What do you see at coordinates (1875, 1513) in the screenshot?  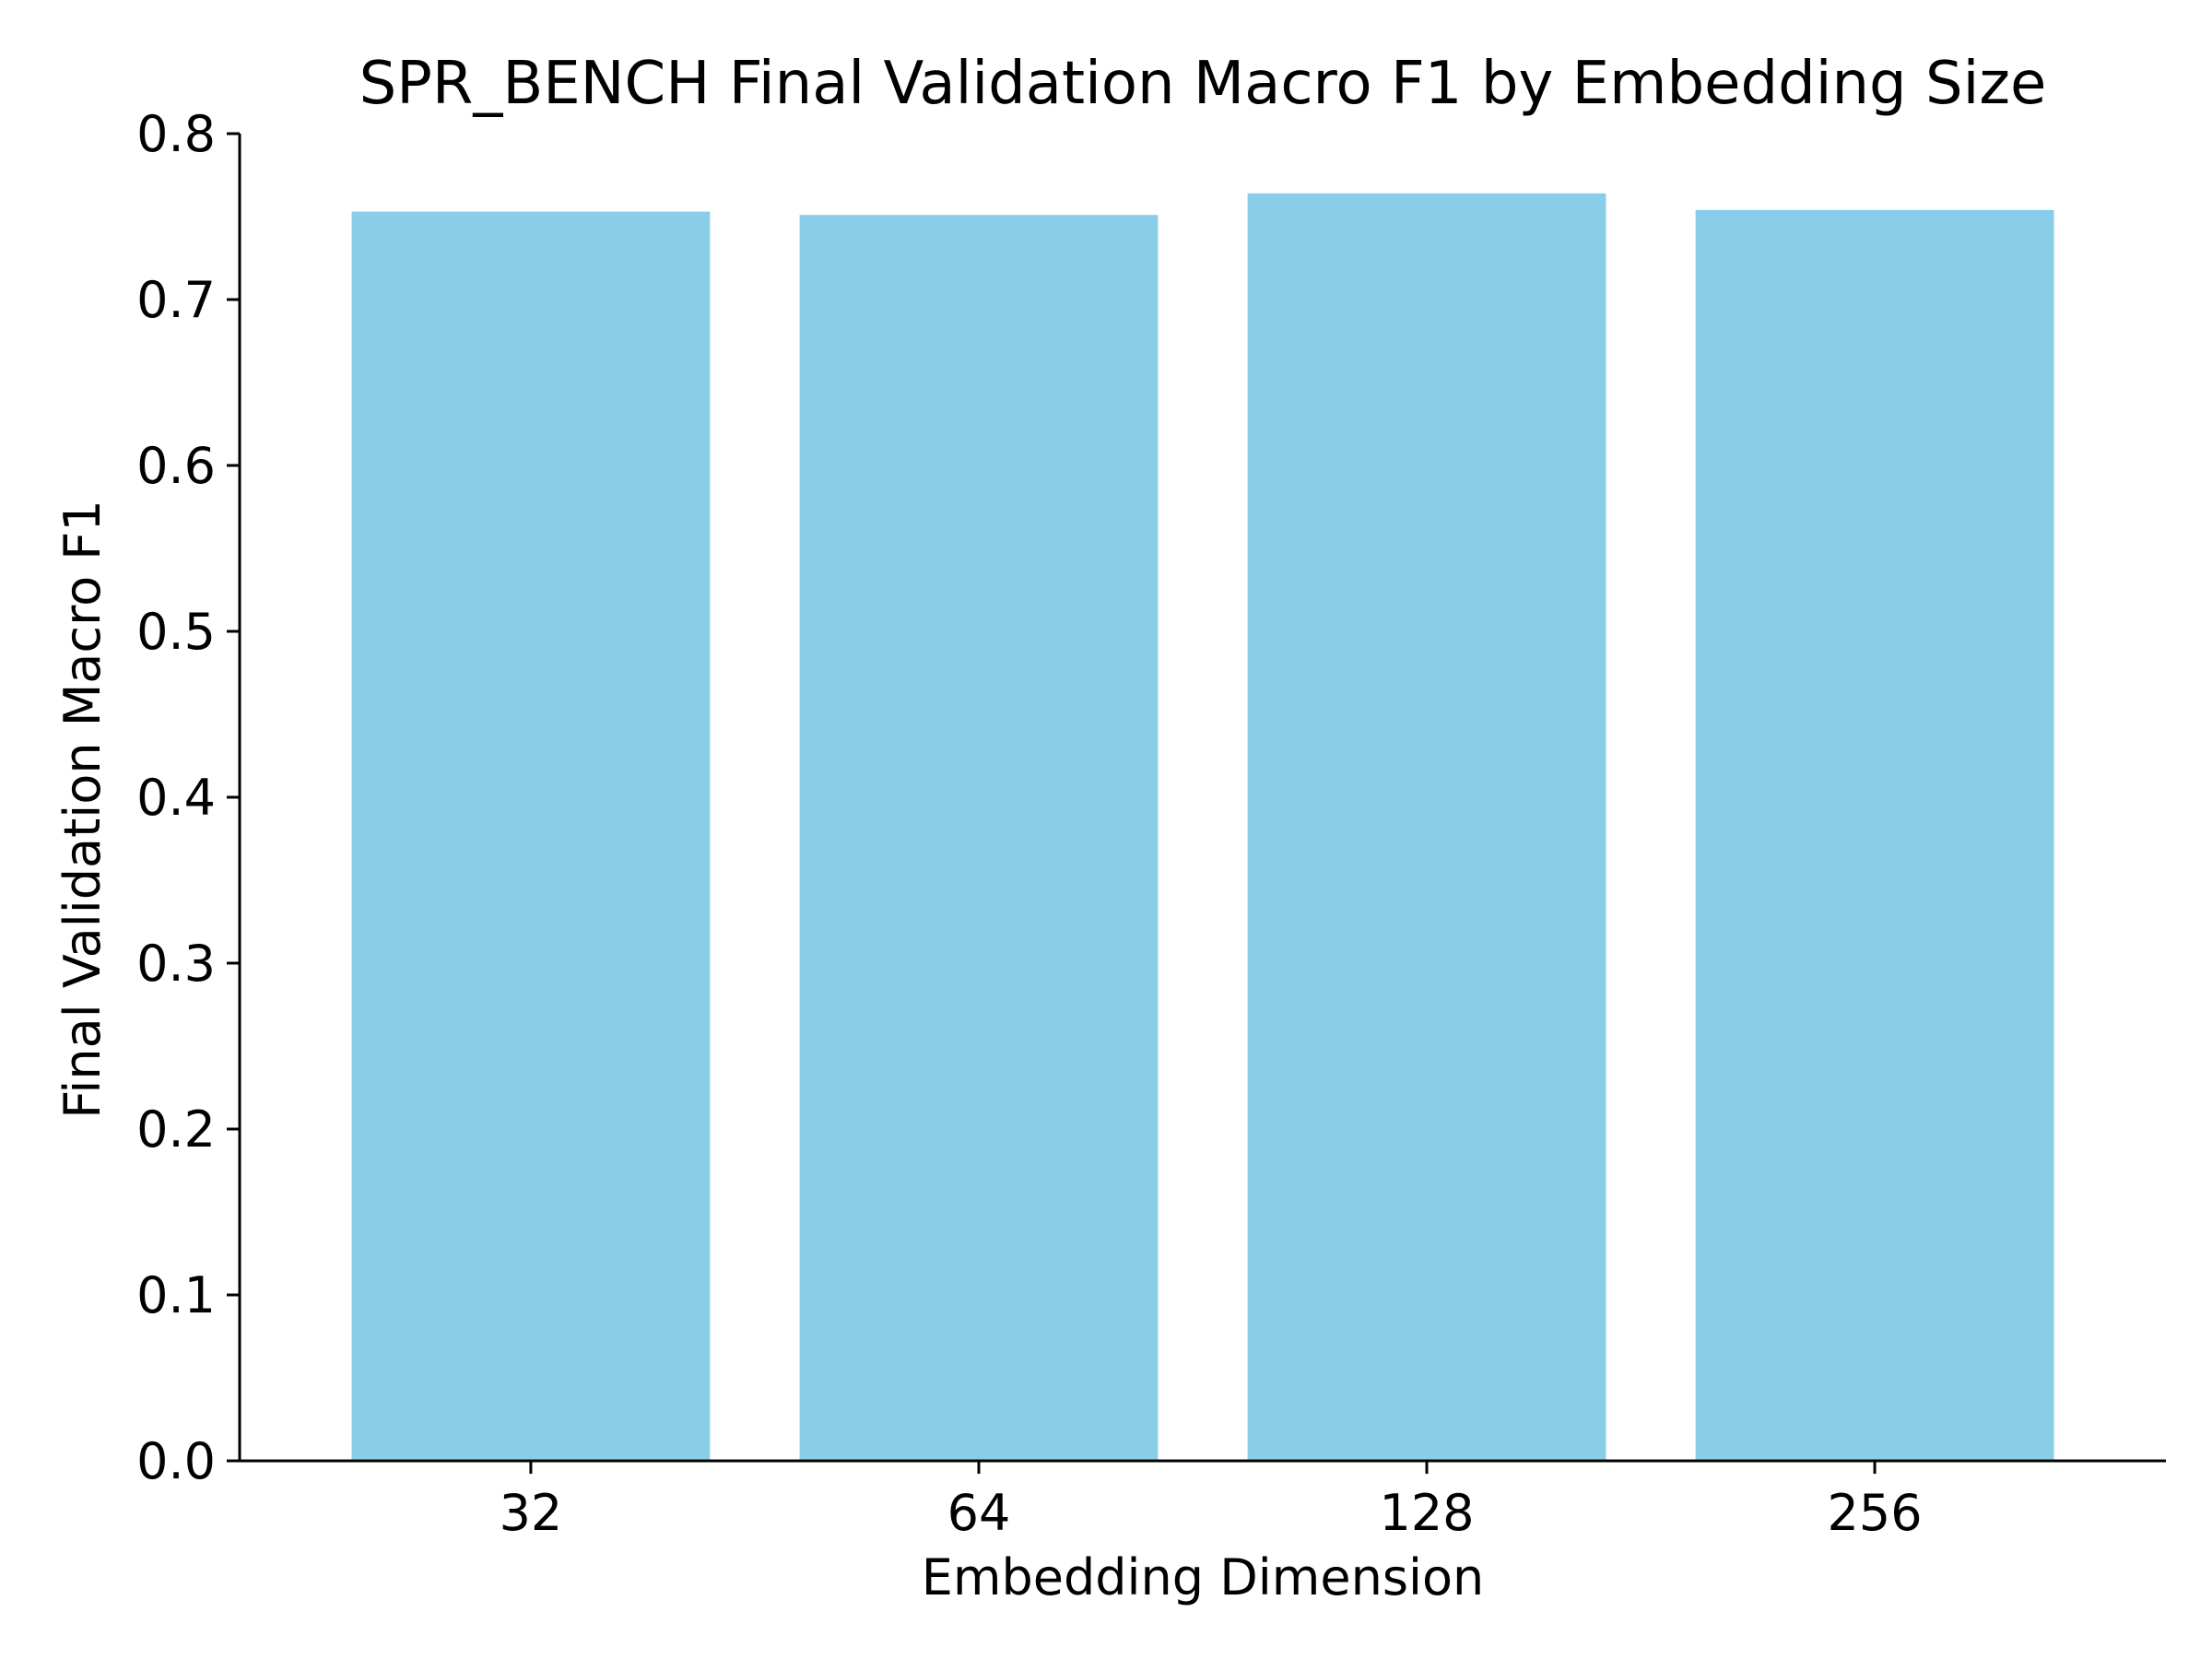 I see `x-tick-label-256: 256` at bounding box center [1875, 1513].